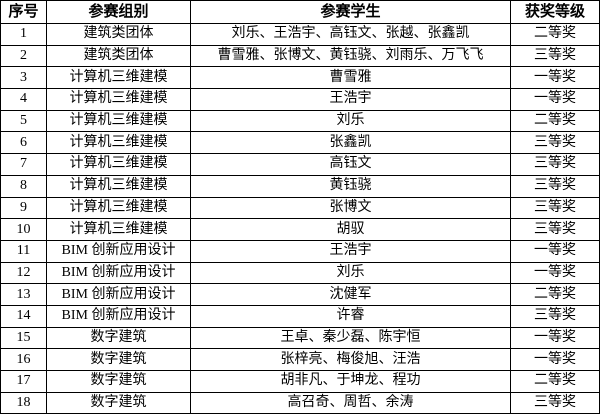  I want to click on index-cell: 13, so click(23, 294).